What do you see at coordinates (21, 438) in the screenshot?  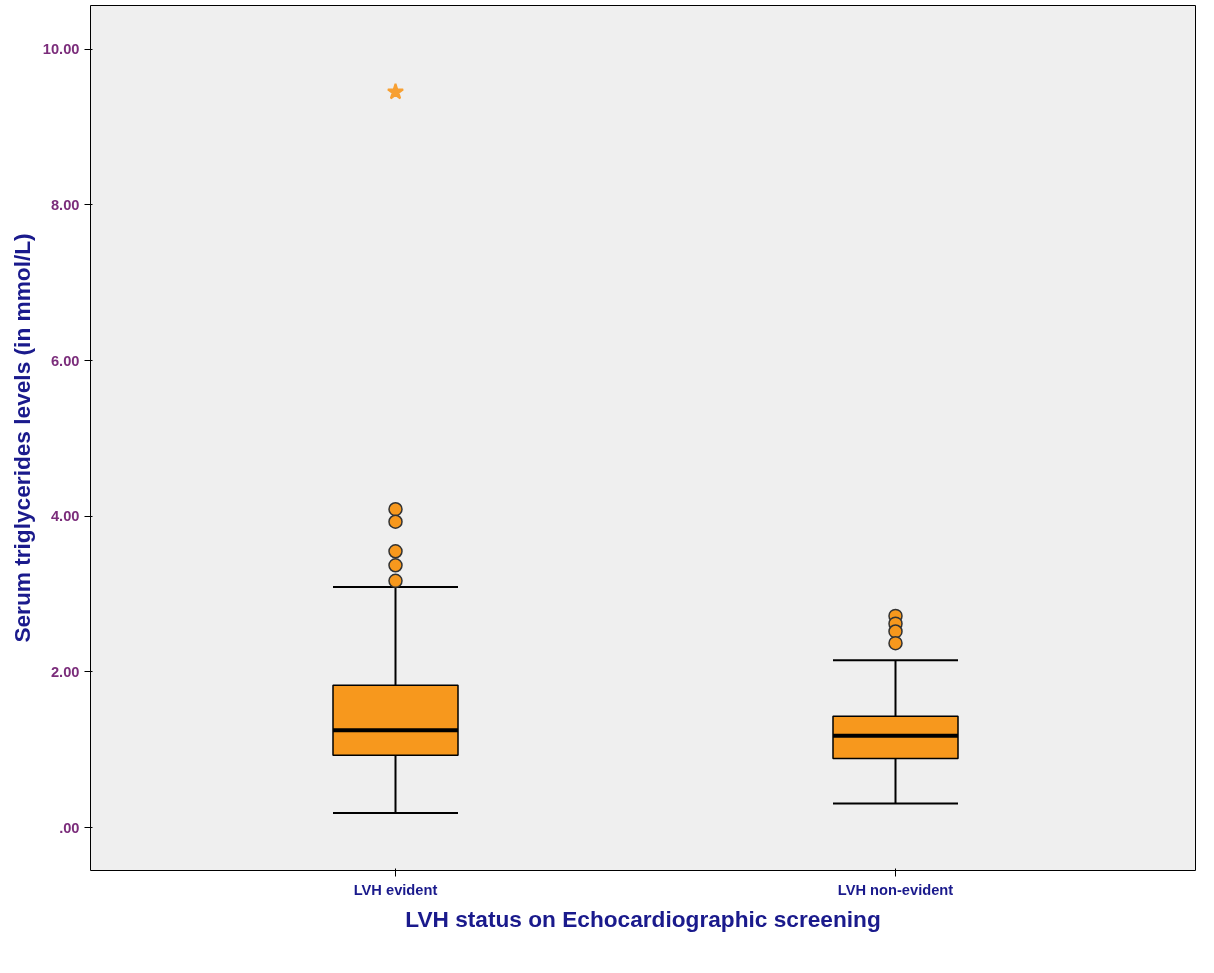 I see `y-axis-title: Serum triglycerides levels (in mmol/L)` at bounding box center [21, 438].